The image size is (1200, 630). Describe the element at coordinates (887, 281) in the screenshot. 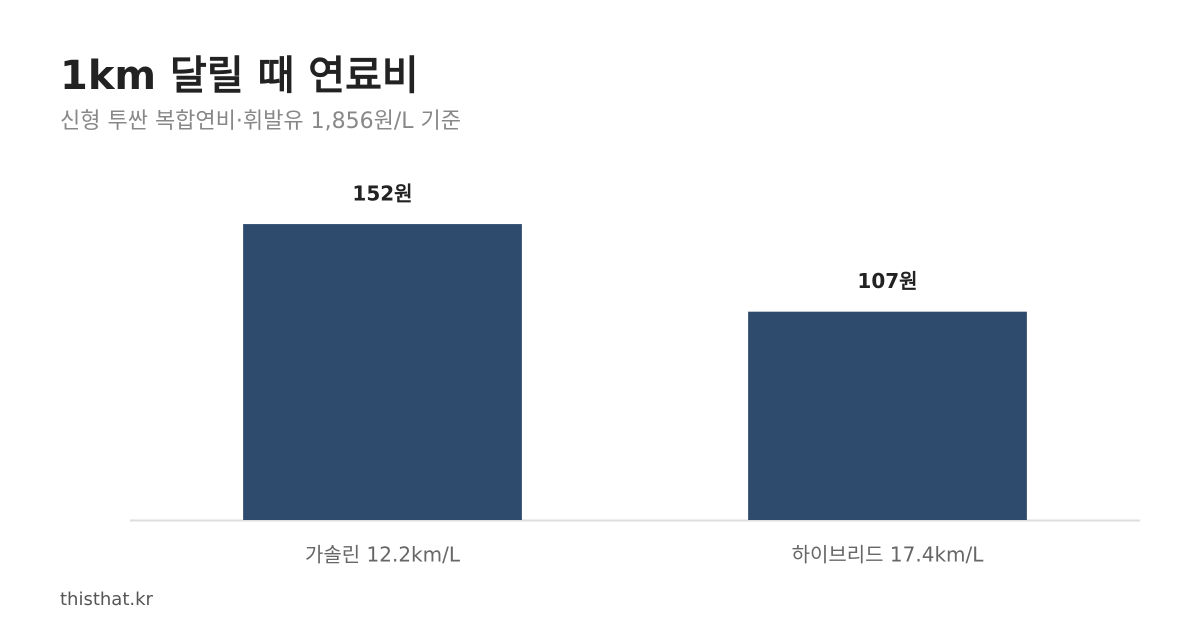

I see `value-label: 107원` at that location.